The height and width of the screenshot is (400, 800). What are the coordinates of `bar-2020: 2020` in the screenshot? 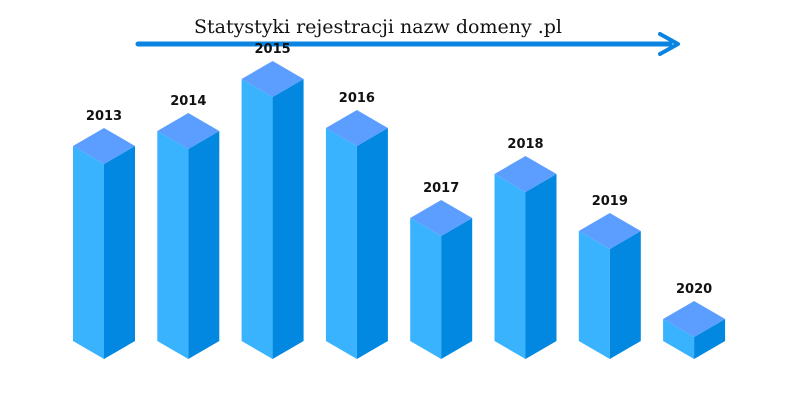 It's located at (694, 320).